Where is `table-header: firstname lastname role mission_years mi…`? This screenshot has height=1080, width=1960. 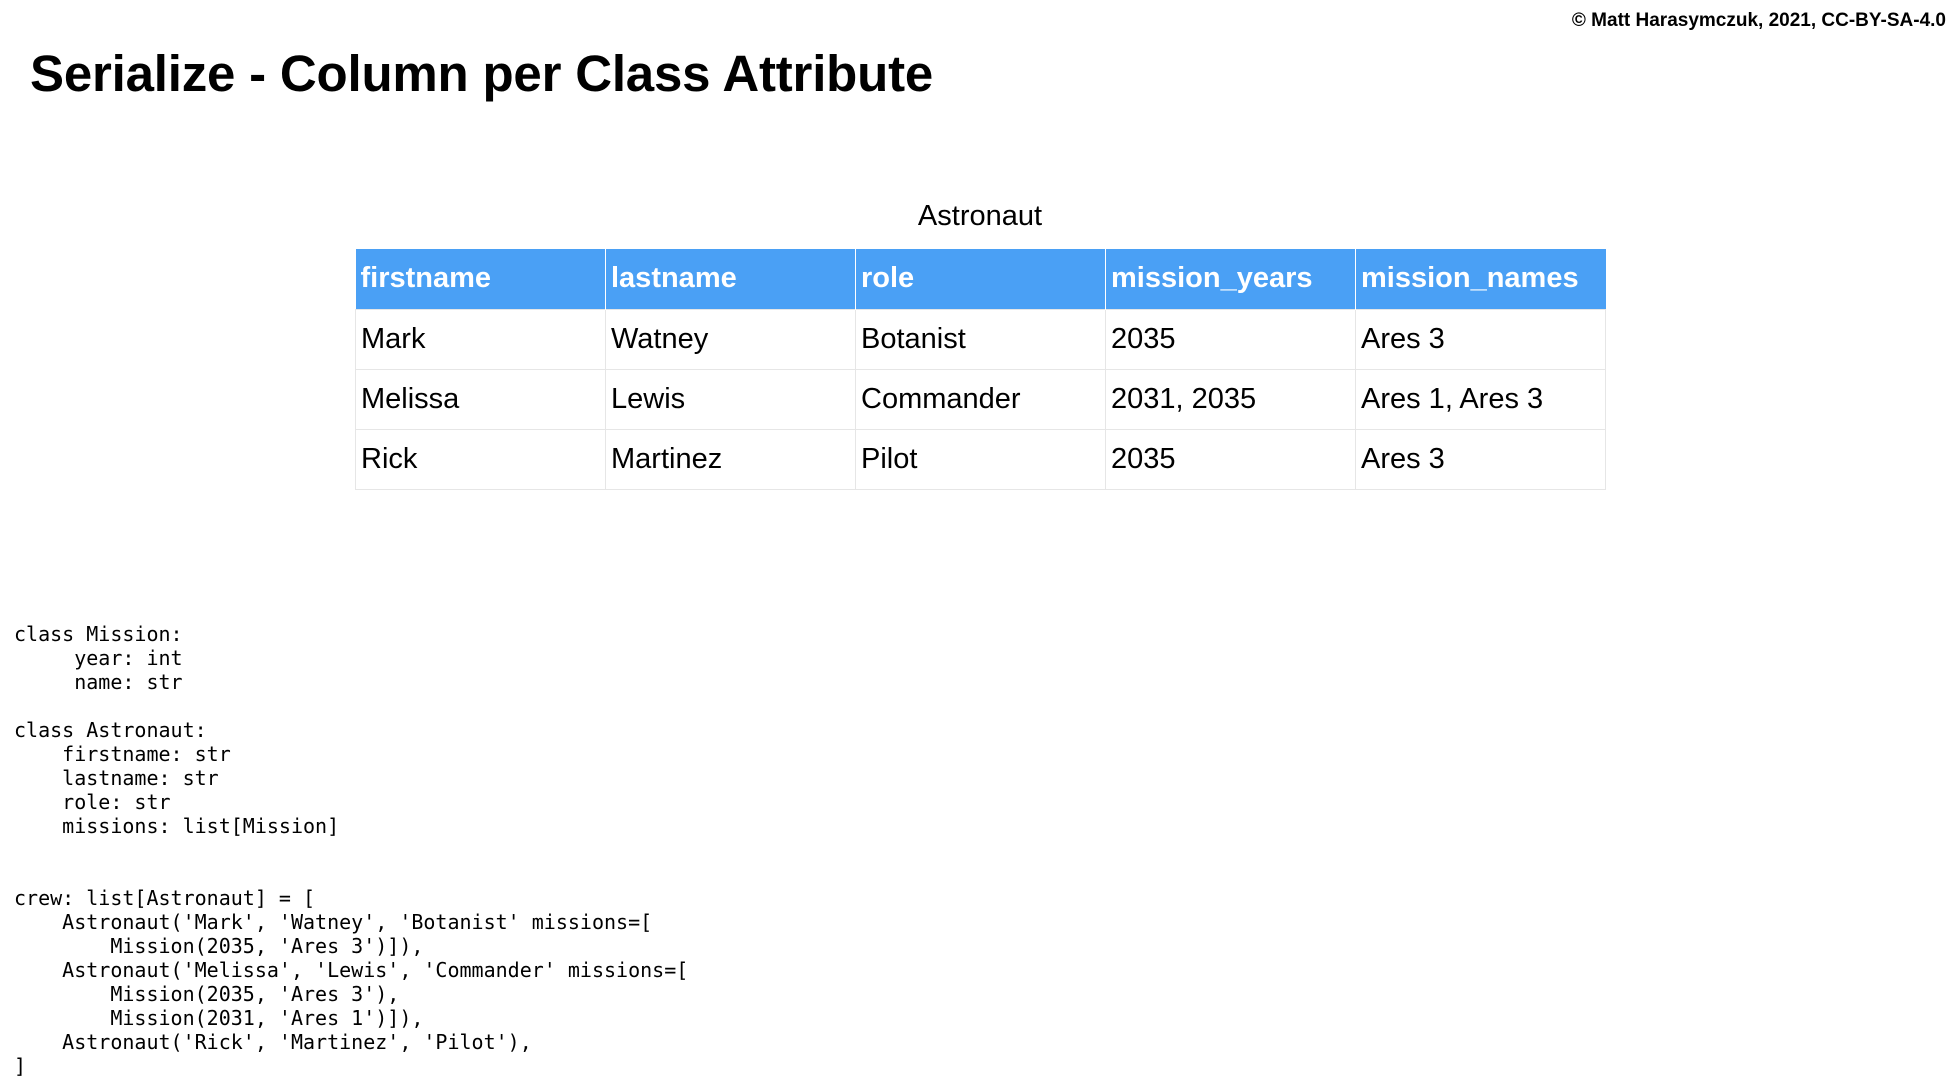
table-header: firstname lastname role mission_years mi… is located at coordinates (980, 279).